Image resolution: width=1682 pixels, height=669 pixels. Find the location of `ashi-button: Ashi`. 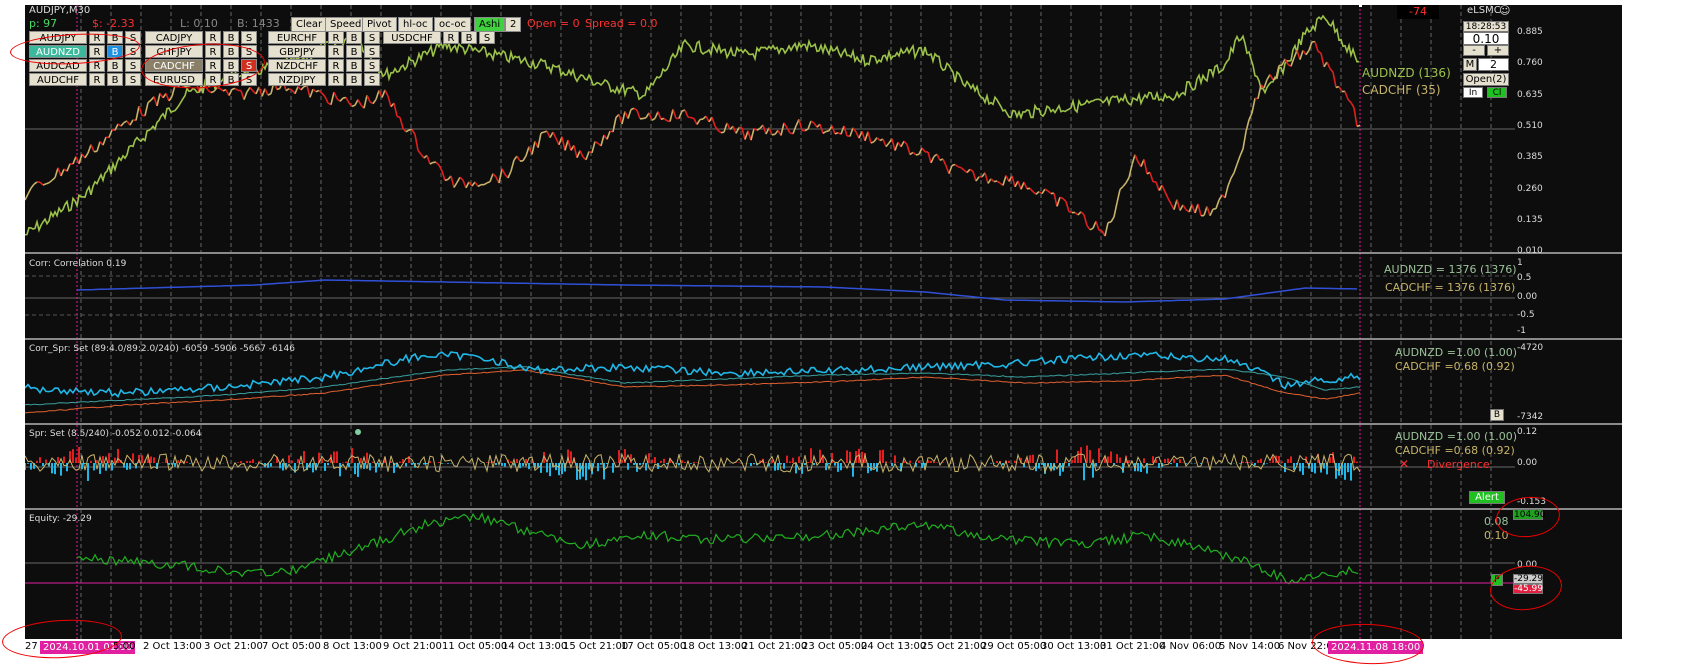

ashi-button: Ashi is located at coordinates (490, 24).